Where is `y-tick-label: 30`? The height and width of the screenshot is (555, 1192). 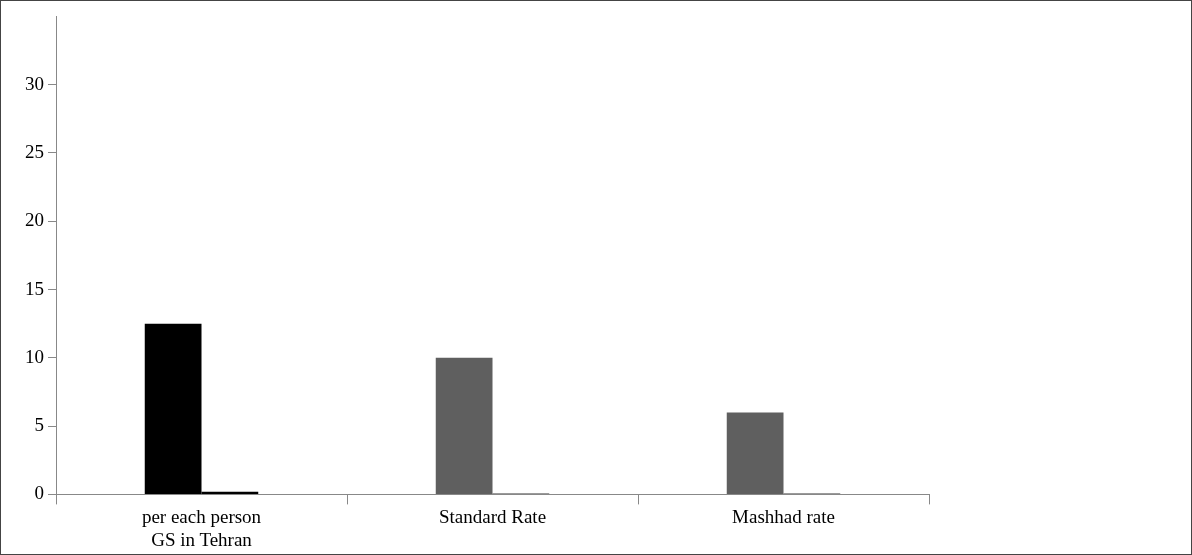
y-tick-label: 30 is located at coordinates (34, 83).